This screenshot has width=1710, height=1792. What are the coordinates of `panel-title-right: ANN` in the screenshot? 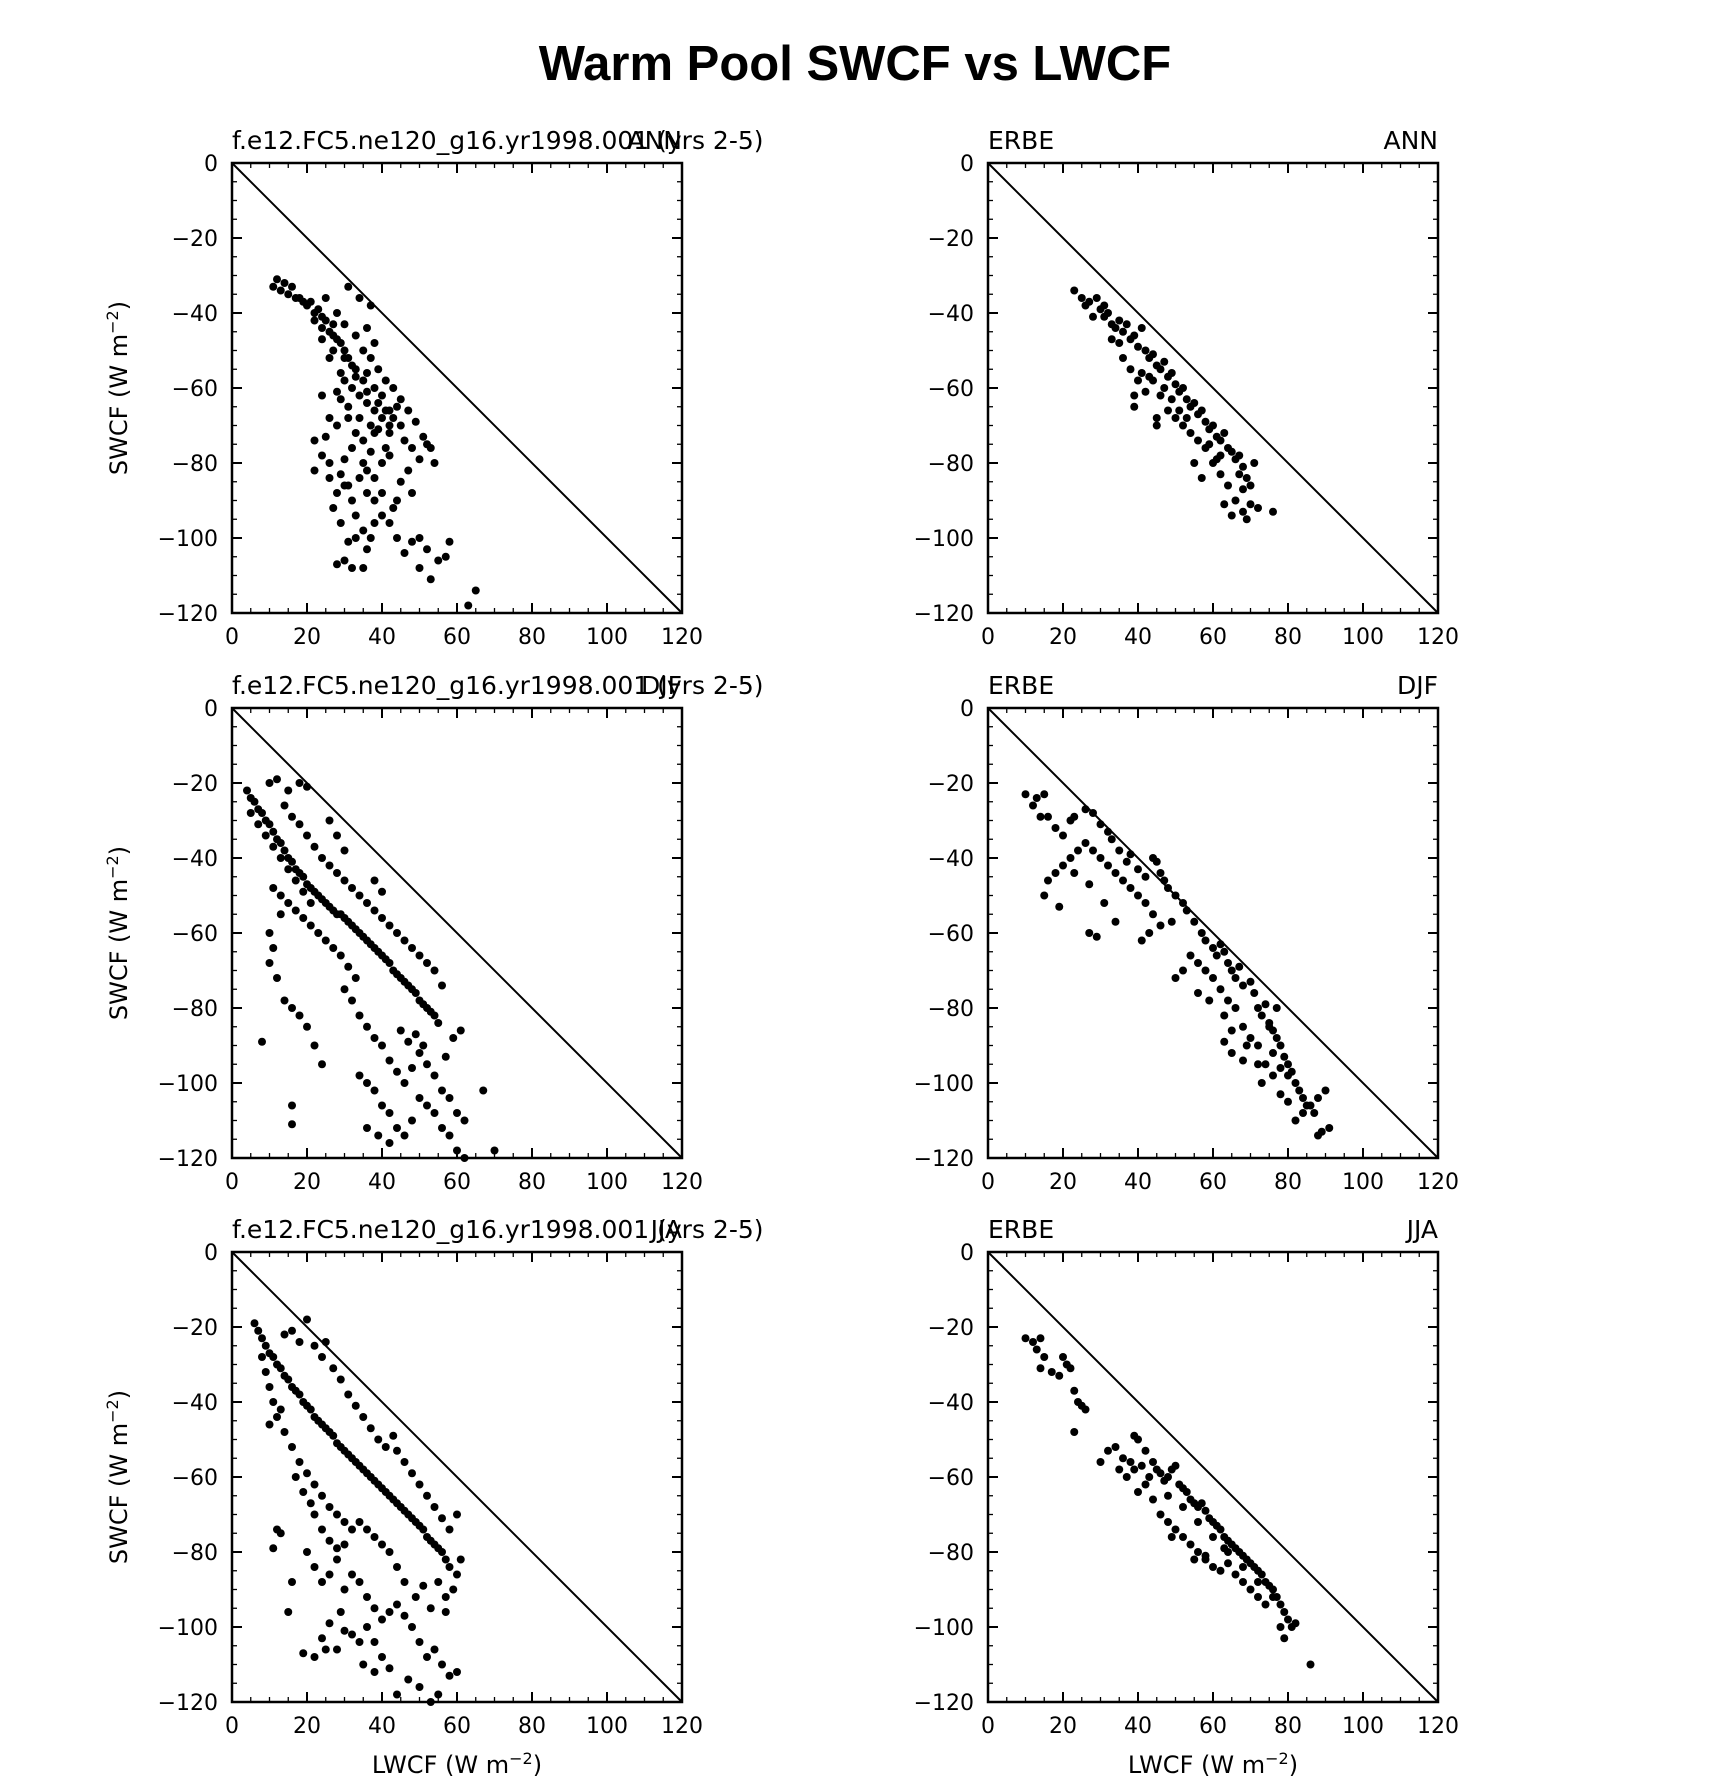 It's located at (654, 140).